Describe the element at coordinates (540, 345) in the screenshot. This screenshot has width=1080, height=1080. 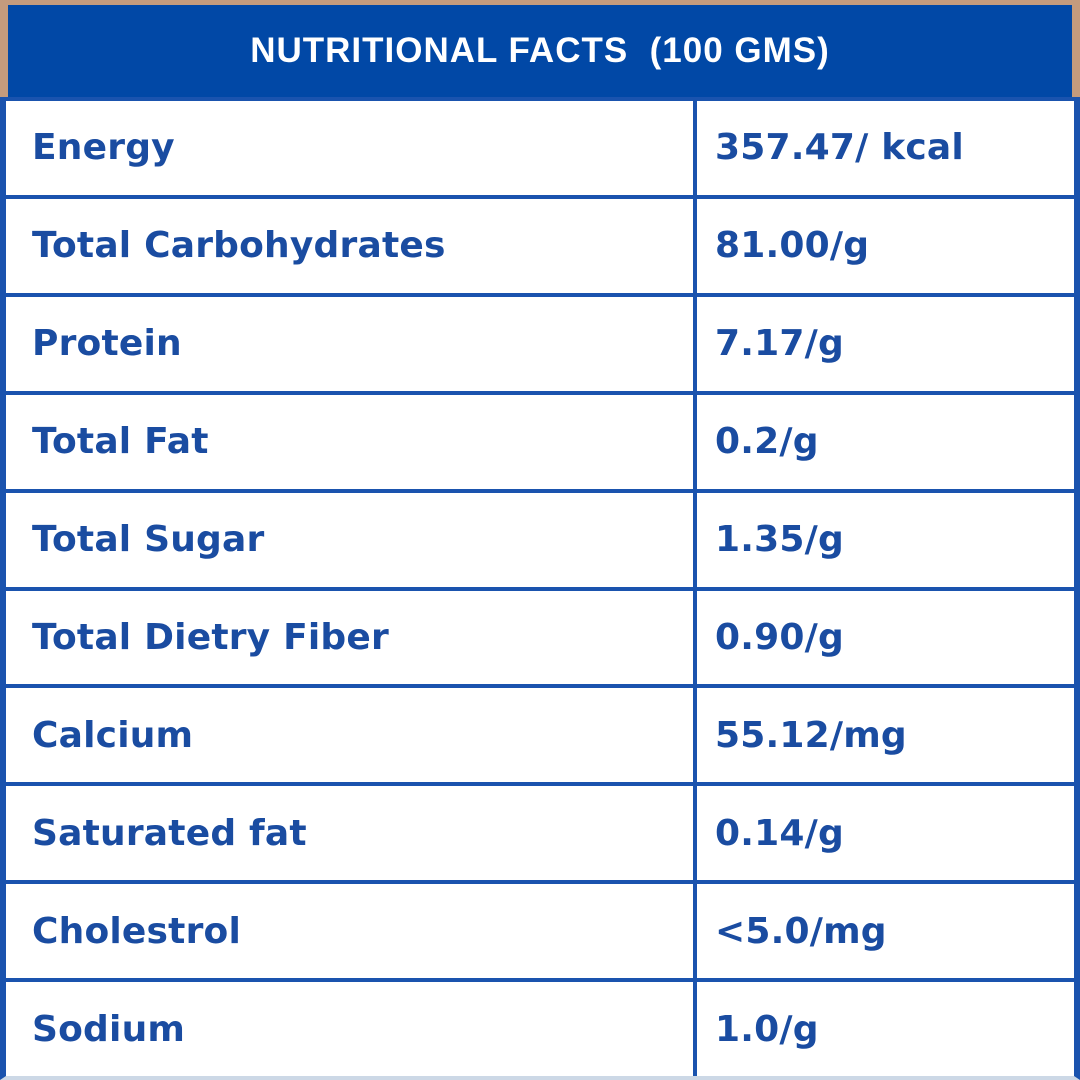
I see `table-row-protein: Protein 7.17/g` at that location.